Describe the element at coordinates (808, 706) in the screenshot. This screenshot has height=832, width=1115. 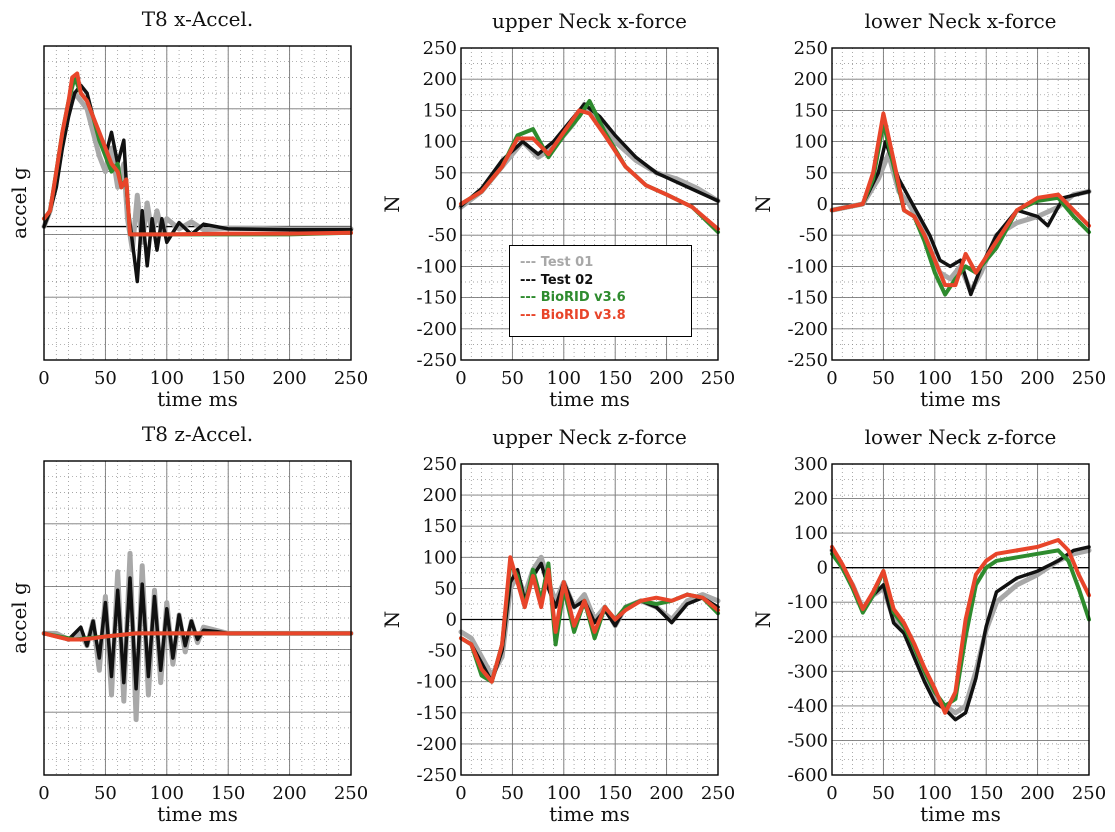
I see `y-tick-label: -400` at that location.